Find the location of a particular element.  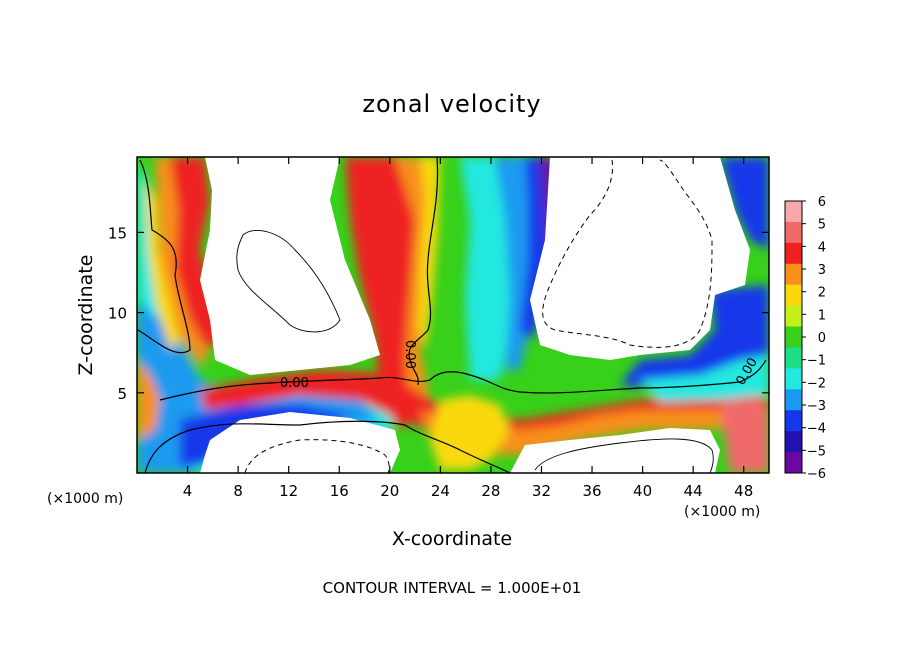

contour-interval-note: CONTOUR INTERVAL = 1.000E+01 is located at coordinates (452, 588).